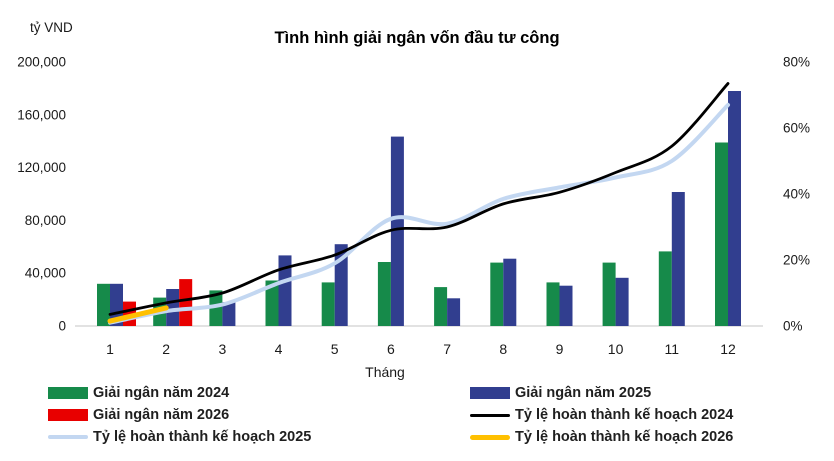  What do you see at coordinates (161, 393) in the screenshot?
I see `legend-label: Giải ngân năm 2024` at bounding box center [161, 393].